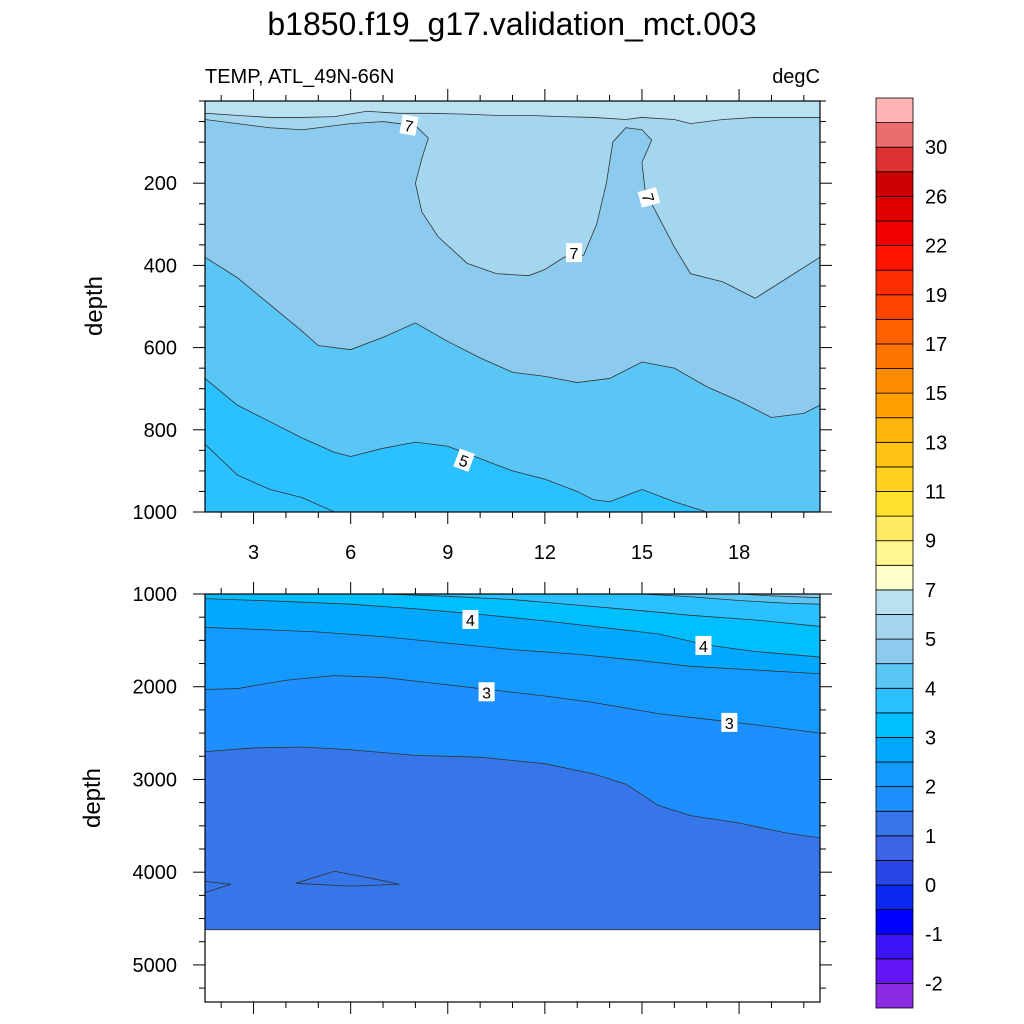 The width and height of the screenshot is (1024, 1024). Describe the element at coordinates (512, 965) in the screenshot. I see `no-data-region` at that location.